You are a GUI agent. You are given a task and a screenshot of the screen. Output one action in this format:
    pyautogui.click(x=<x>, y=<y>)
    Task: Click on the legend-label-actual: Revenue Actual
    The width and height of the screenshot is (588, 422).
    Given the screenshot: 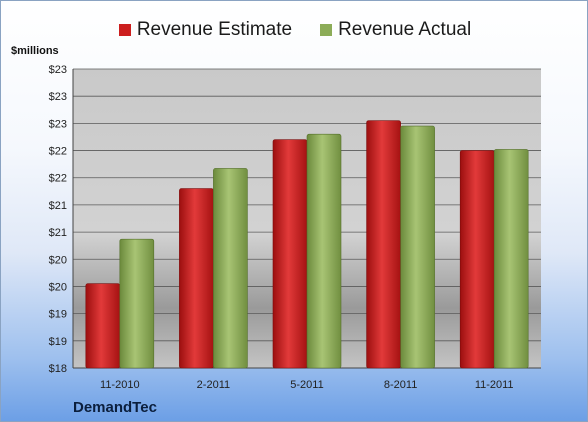 What is the action you would take?
    pyautogui.click(x=405, y=29)
    